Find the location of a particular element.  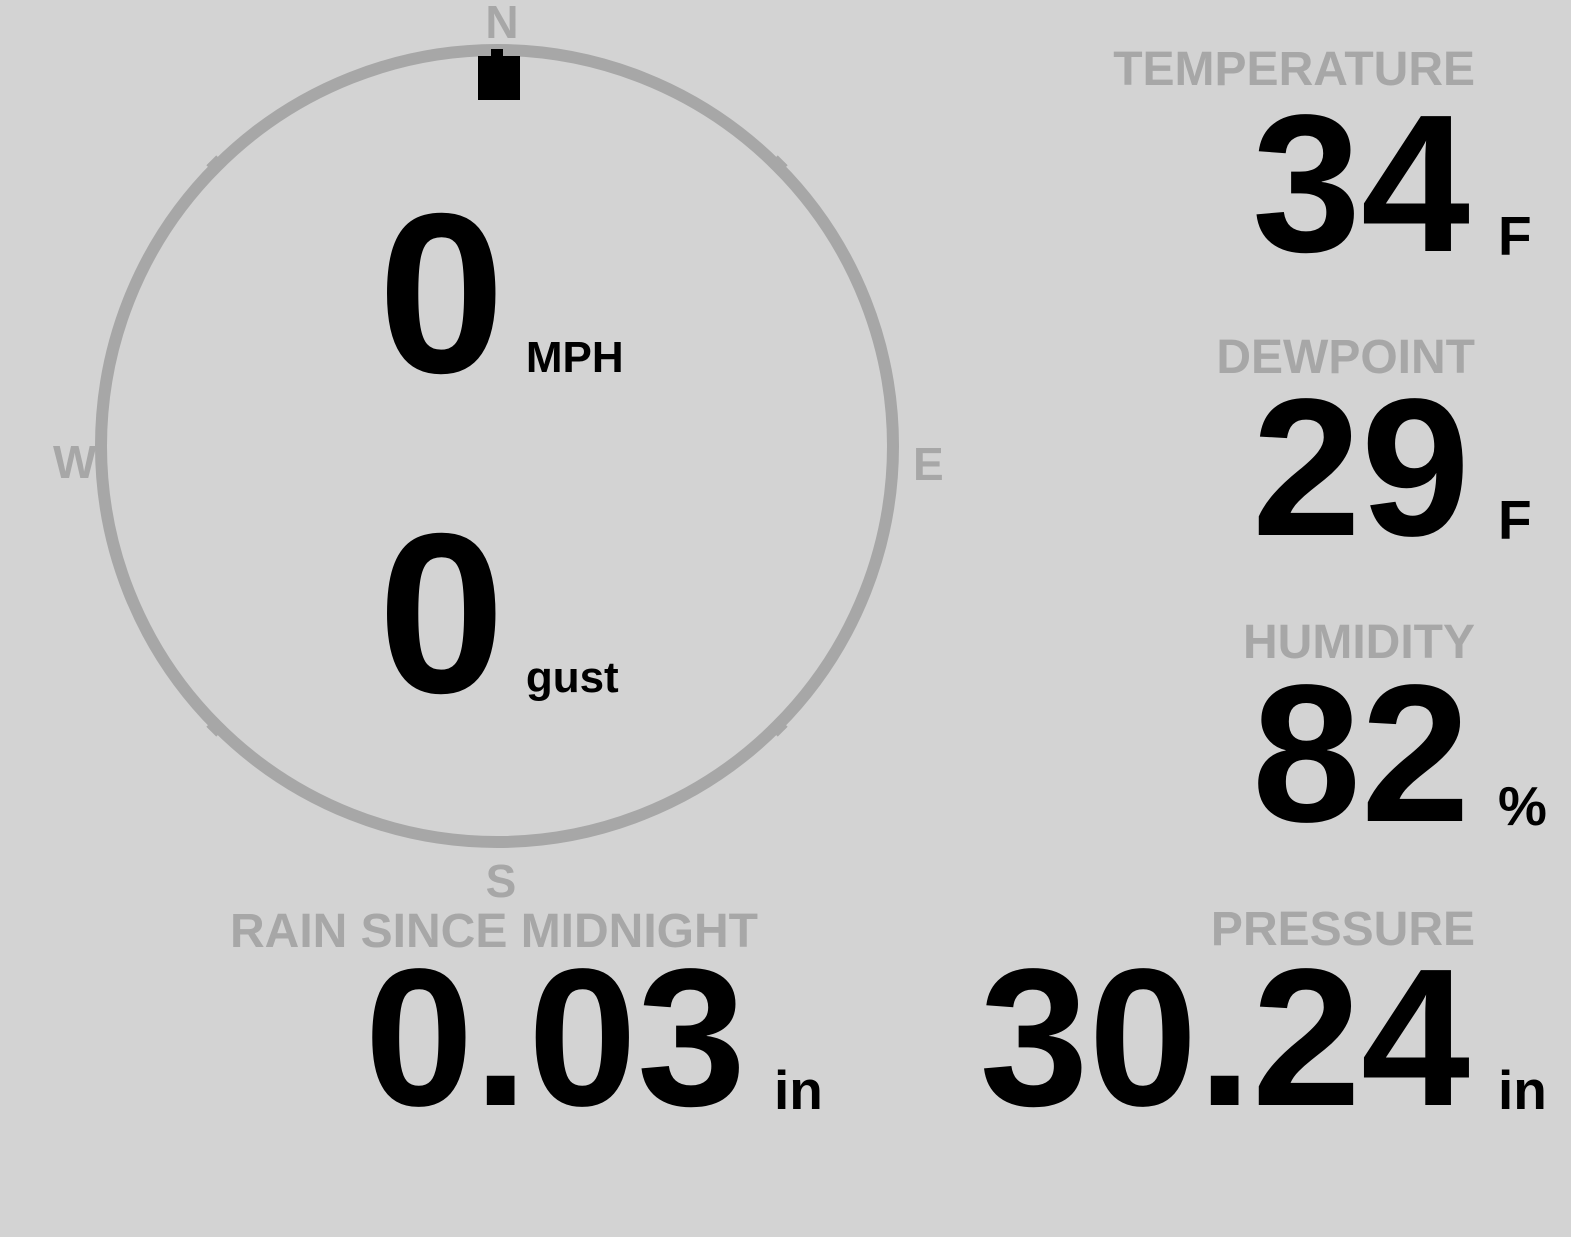

humidity-unit: % is located at coordinates (1522, 806).